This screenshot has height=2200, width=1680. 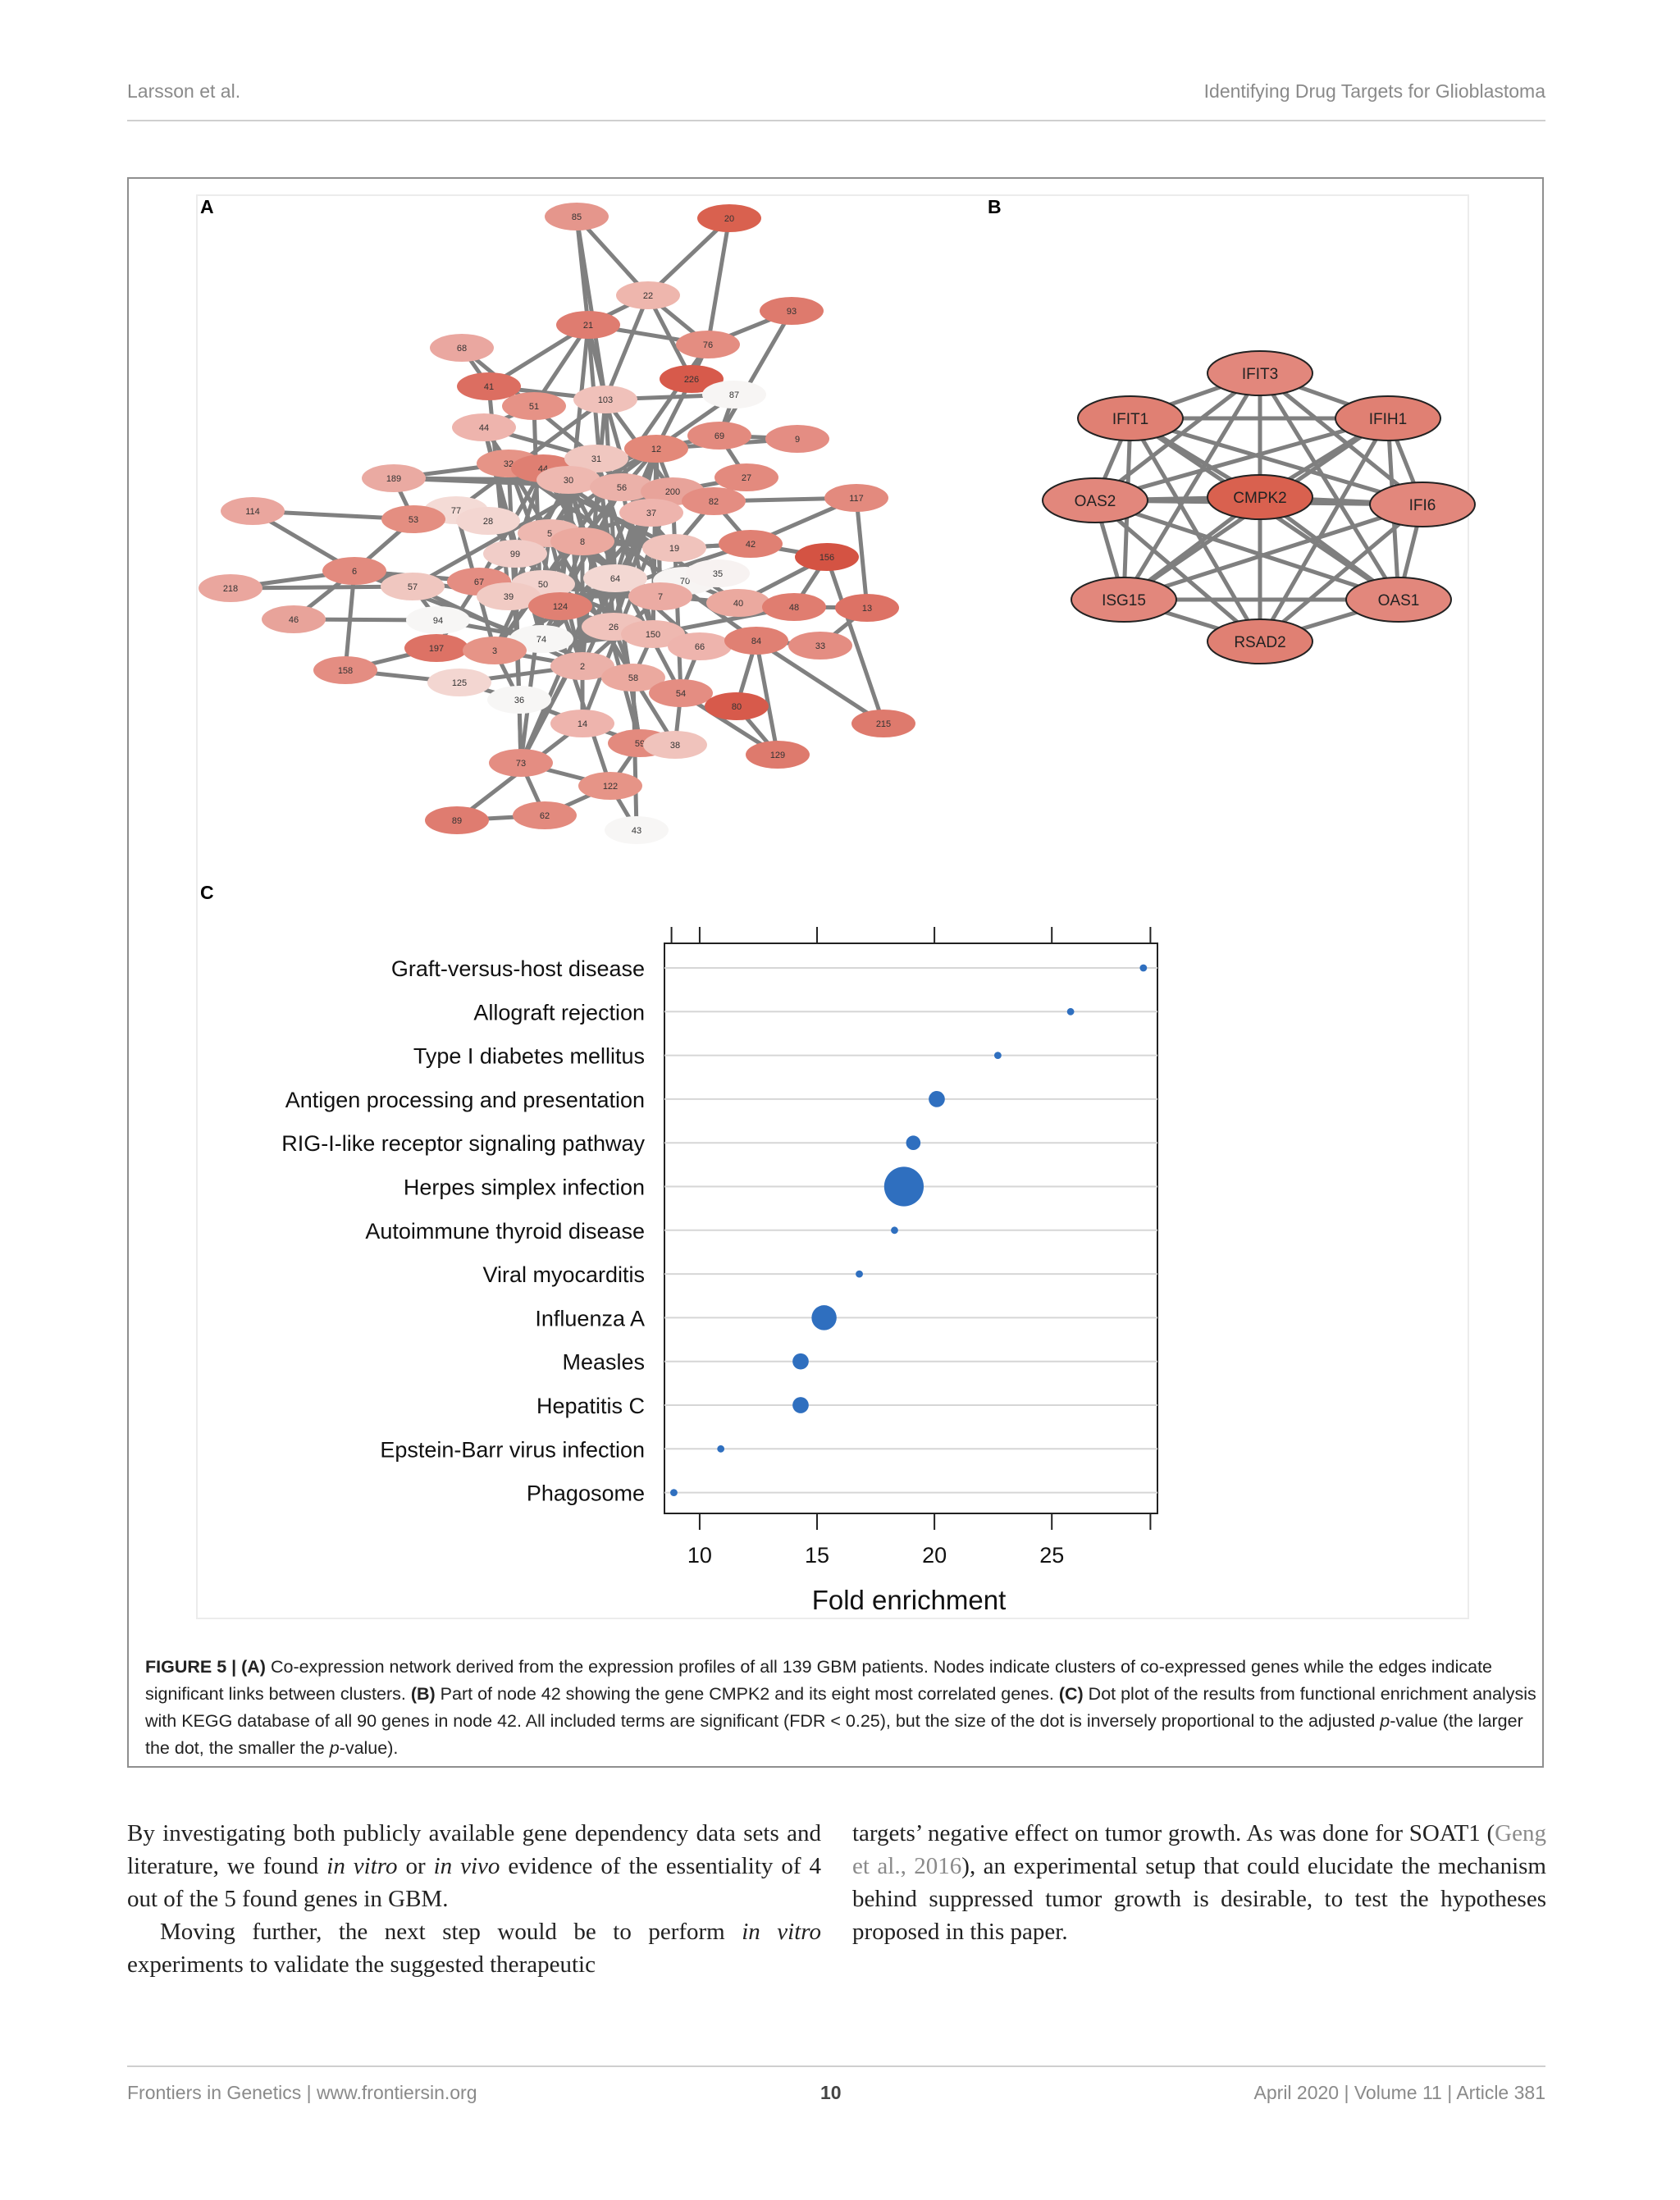 I want to click on node-label: 28, so click(x=488, y=522).